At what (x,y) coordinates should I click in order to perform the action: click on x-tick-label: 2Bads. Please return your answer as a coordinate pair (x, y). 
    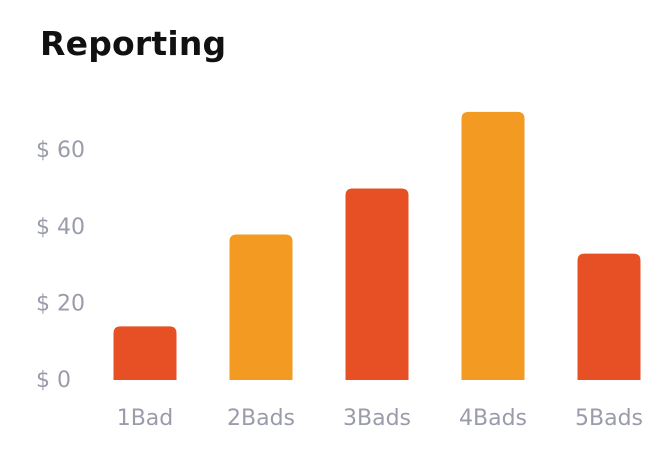
    Looking at the image, I should click on (261, 418).